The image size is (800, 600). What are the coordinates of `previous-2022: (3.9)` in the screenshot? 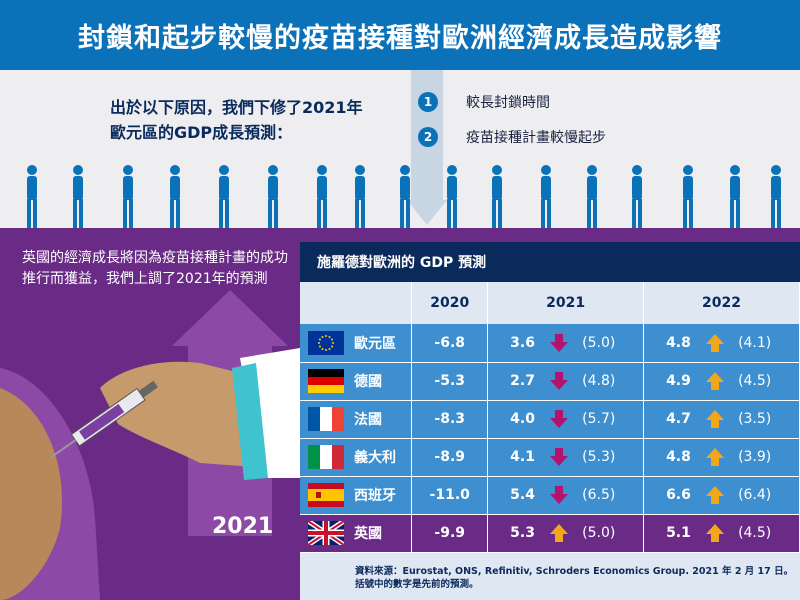 It's located at (755, 457).